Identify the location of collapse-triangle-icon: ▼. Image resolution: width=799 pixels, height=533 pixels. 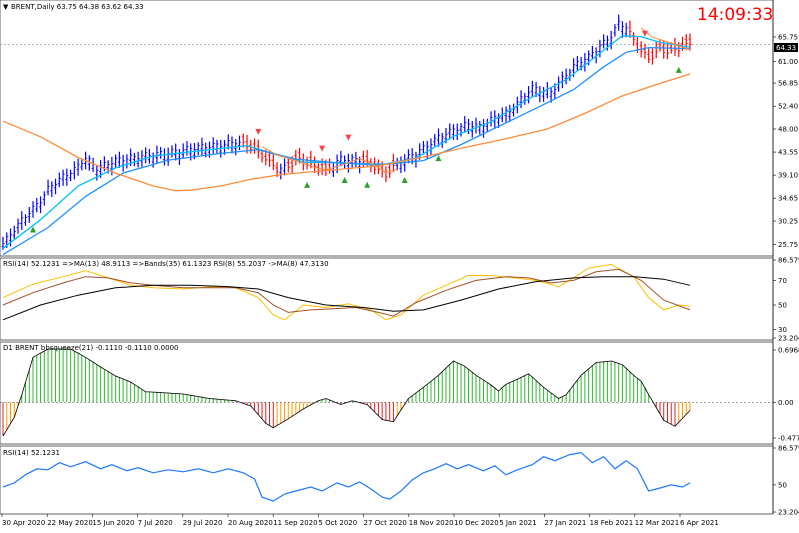
(6, 7).